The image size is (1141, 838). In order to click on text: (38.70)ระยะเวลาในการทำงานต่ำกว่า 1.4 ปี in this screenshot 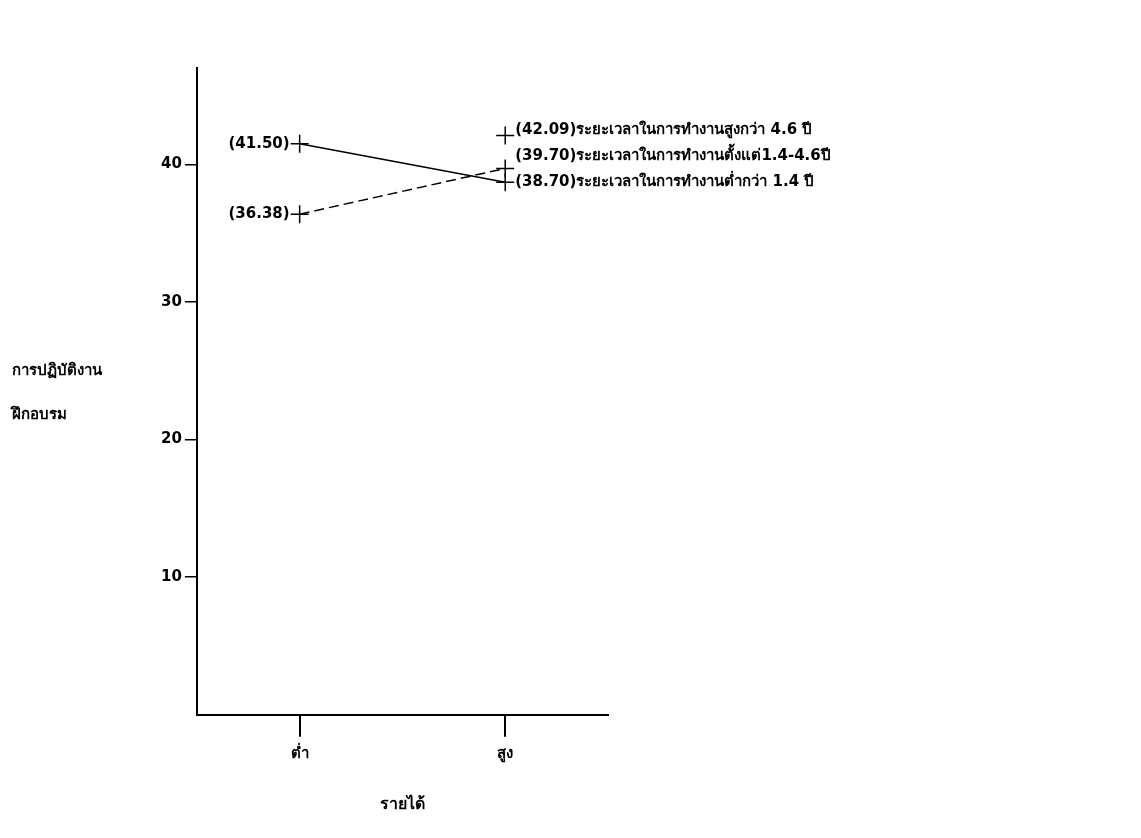, I will do `click(665, 181)`.